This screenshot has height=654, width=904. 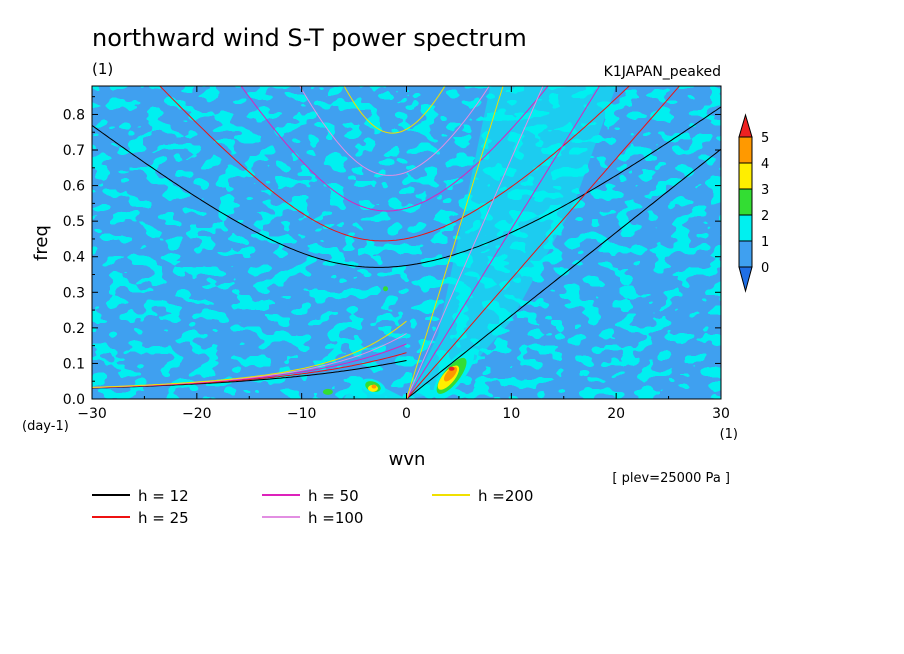 I want to click on x-axis-label: wvn, so click(x=407, y=459).